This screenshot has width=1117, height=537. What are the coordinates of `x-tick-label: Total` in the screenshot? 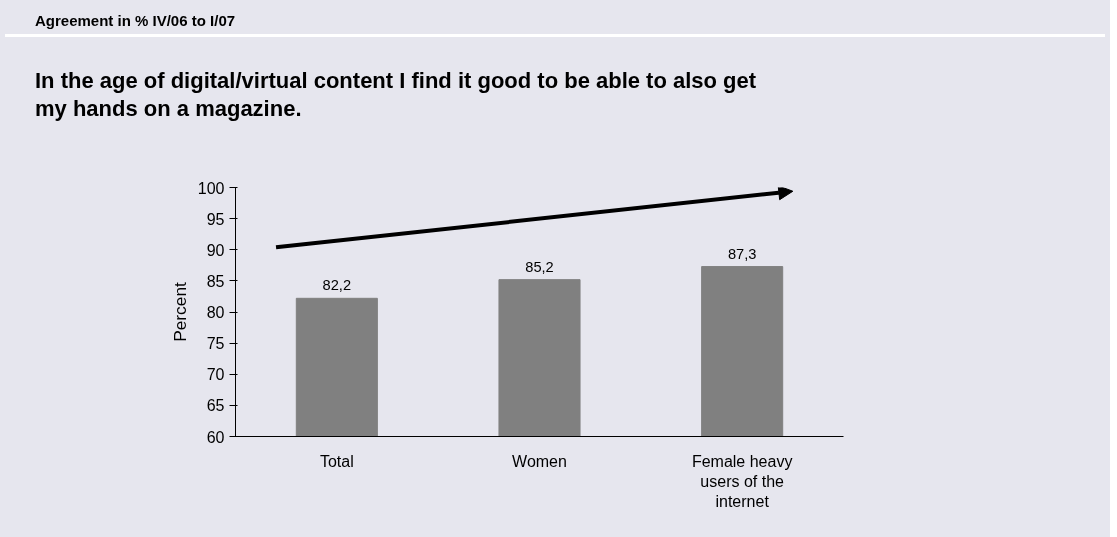 It's located at (336, 461).